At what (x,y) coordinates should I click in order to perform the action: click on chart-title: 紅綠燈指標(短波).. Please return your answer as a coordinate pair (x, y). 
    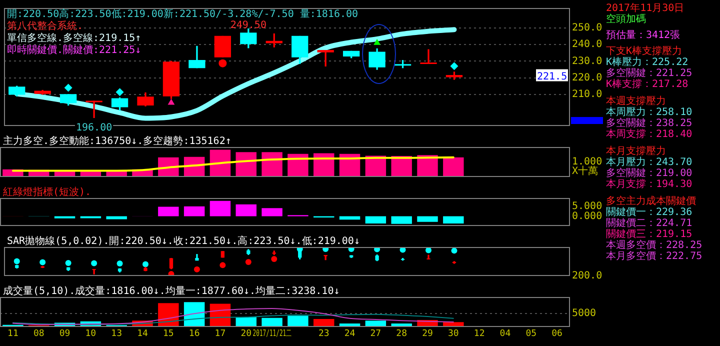
    Looking at the image, I should click on (47, 192).